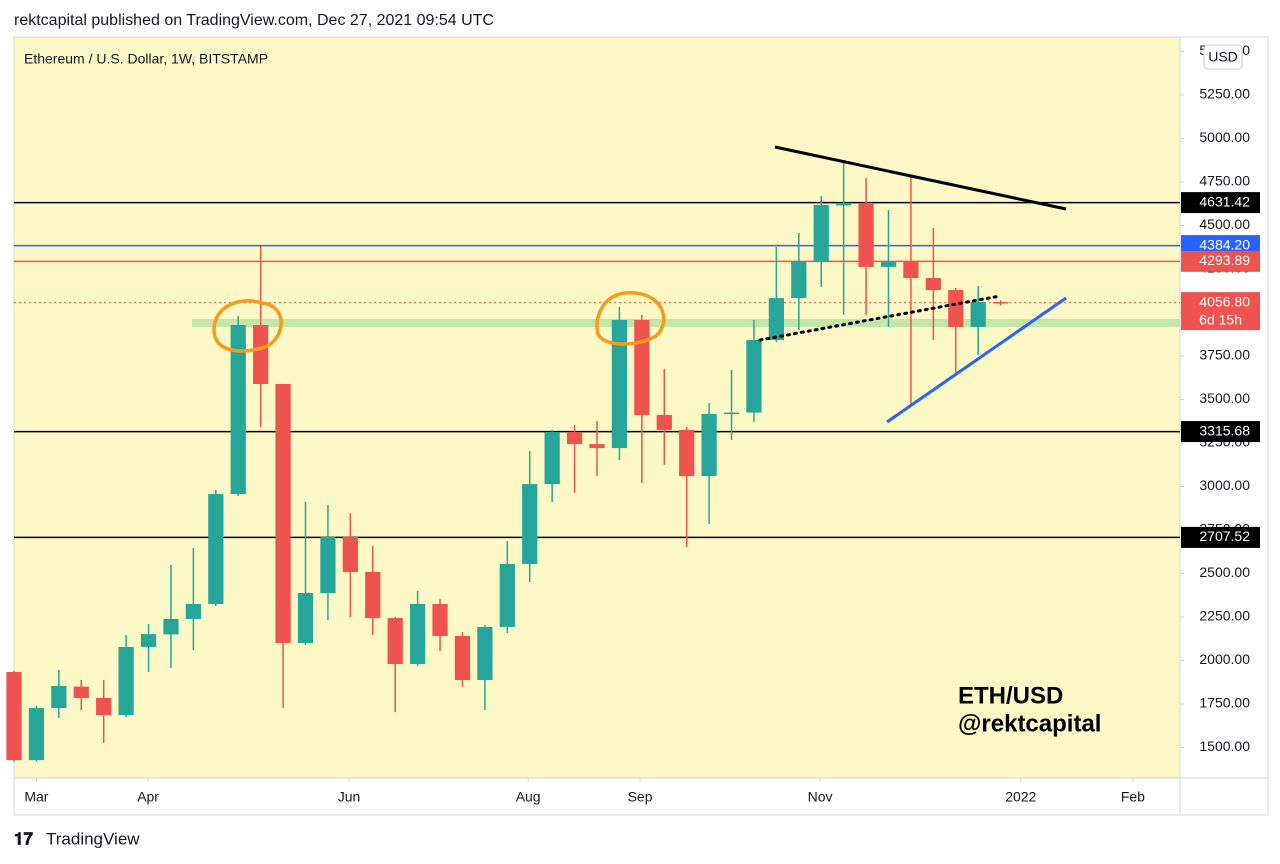 Image resolution: width=1280 pixels, height=864 pixels. I want to click on time-axis-area, so click(597, 796).